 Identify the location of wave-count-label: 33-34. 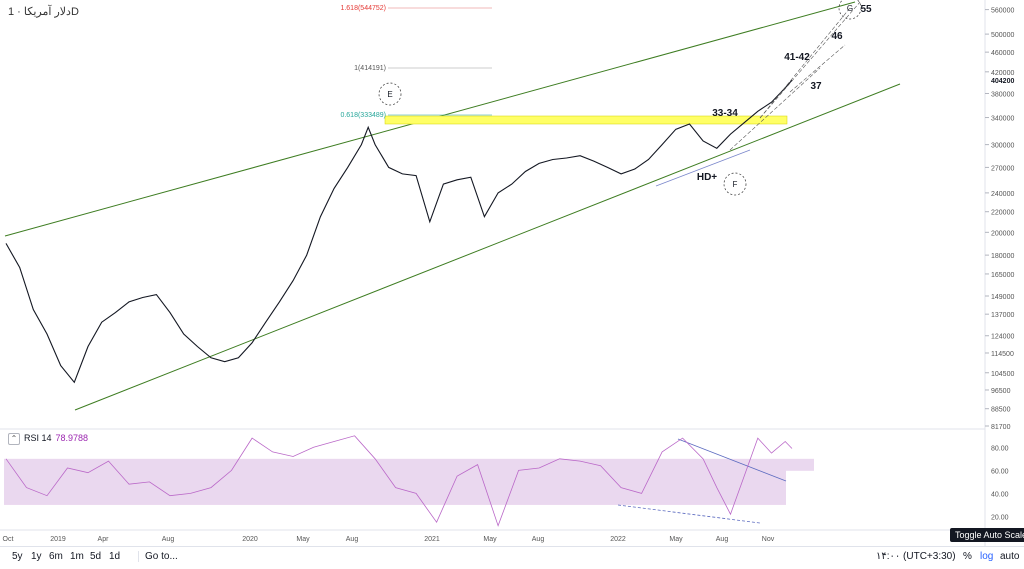
(725, 113).